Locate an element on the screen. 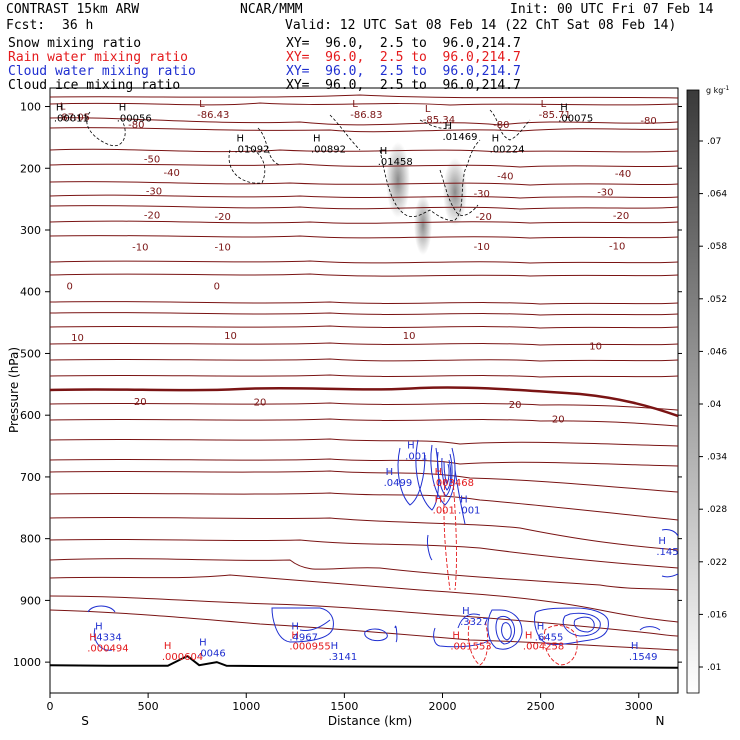 This screenshot has width=740, height=740. cloud-water-high-value: .1549 is located at coordinates (643, 657).